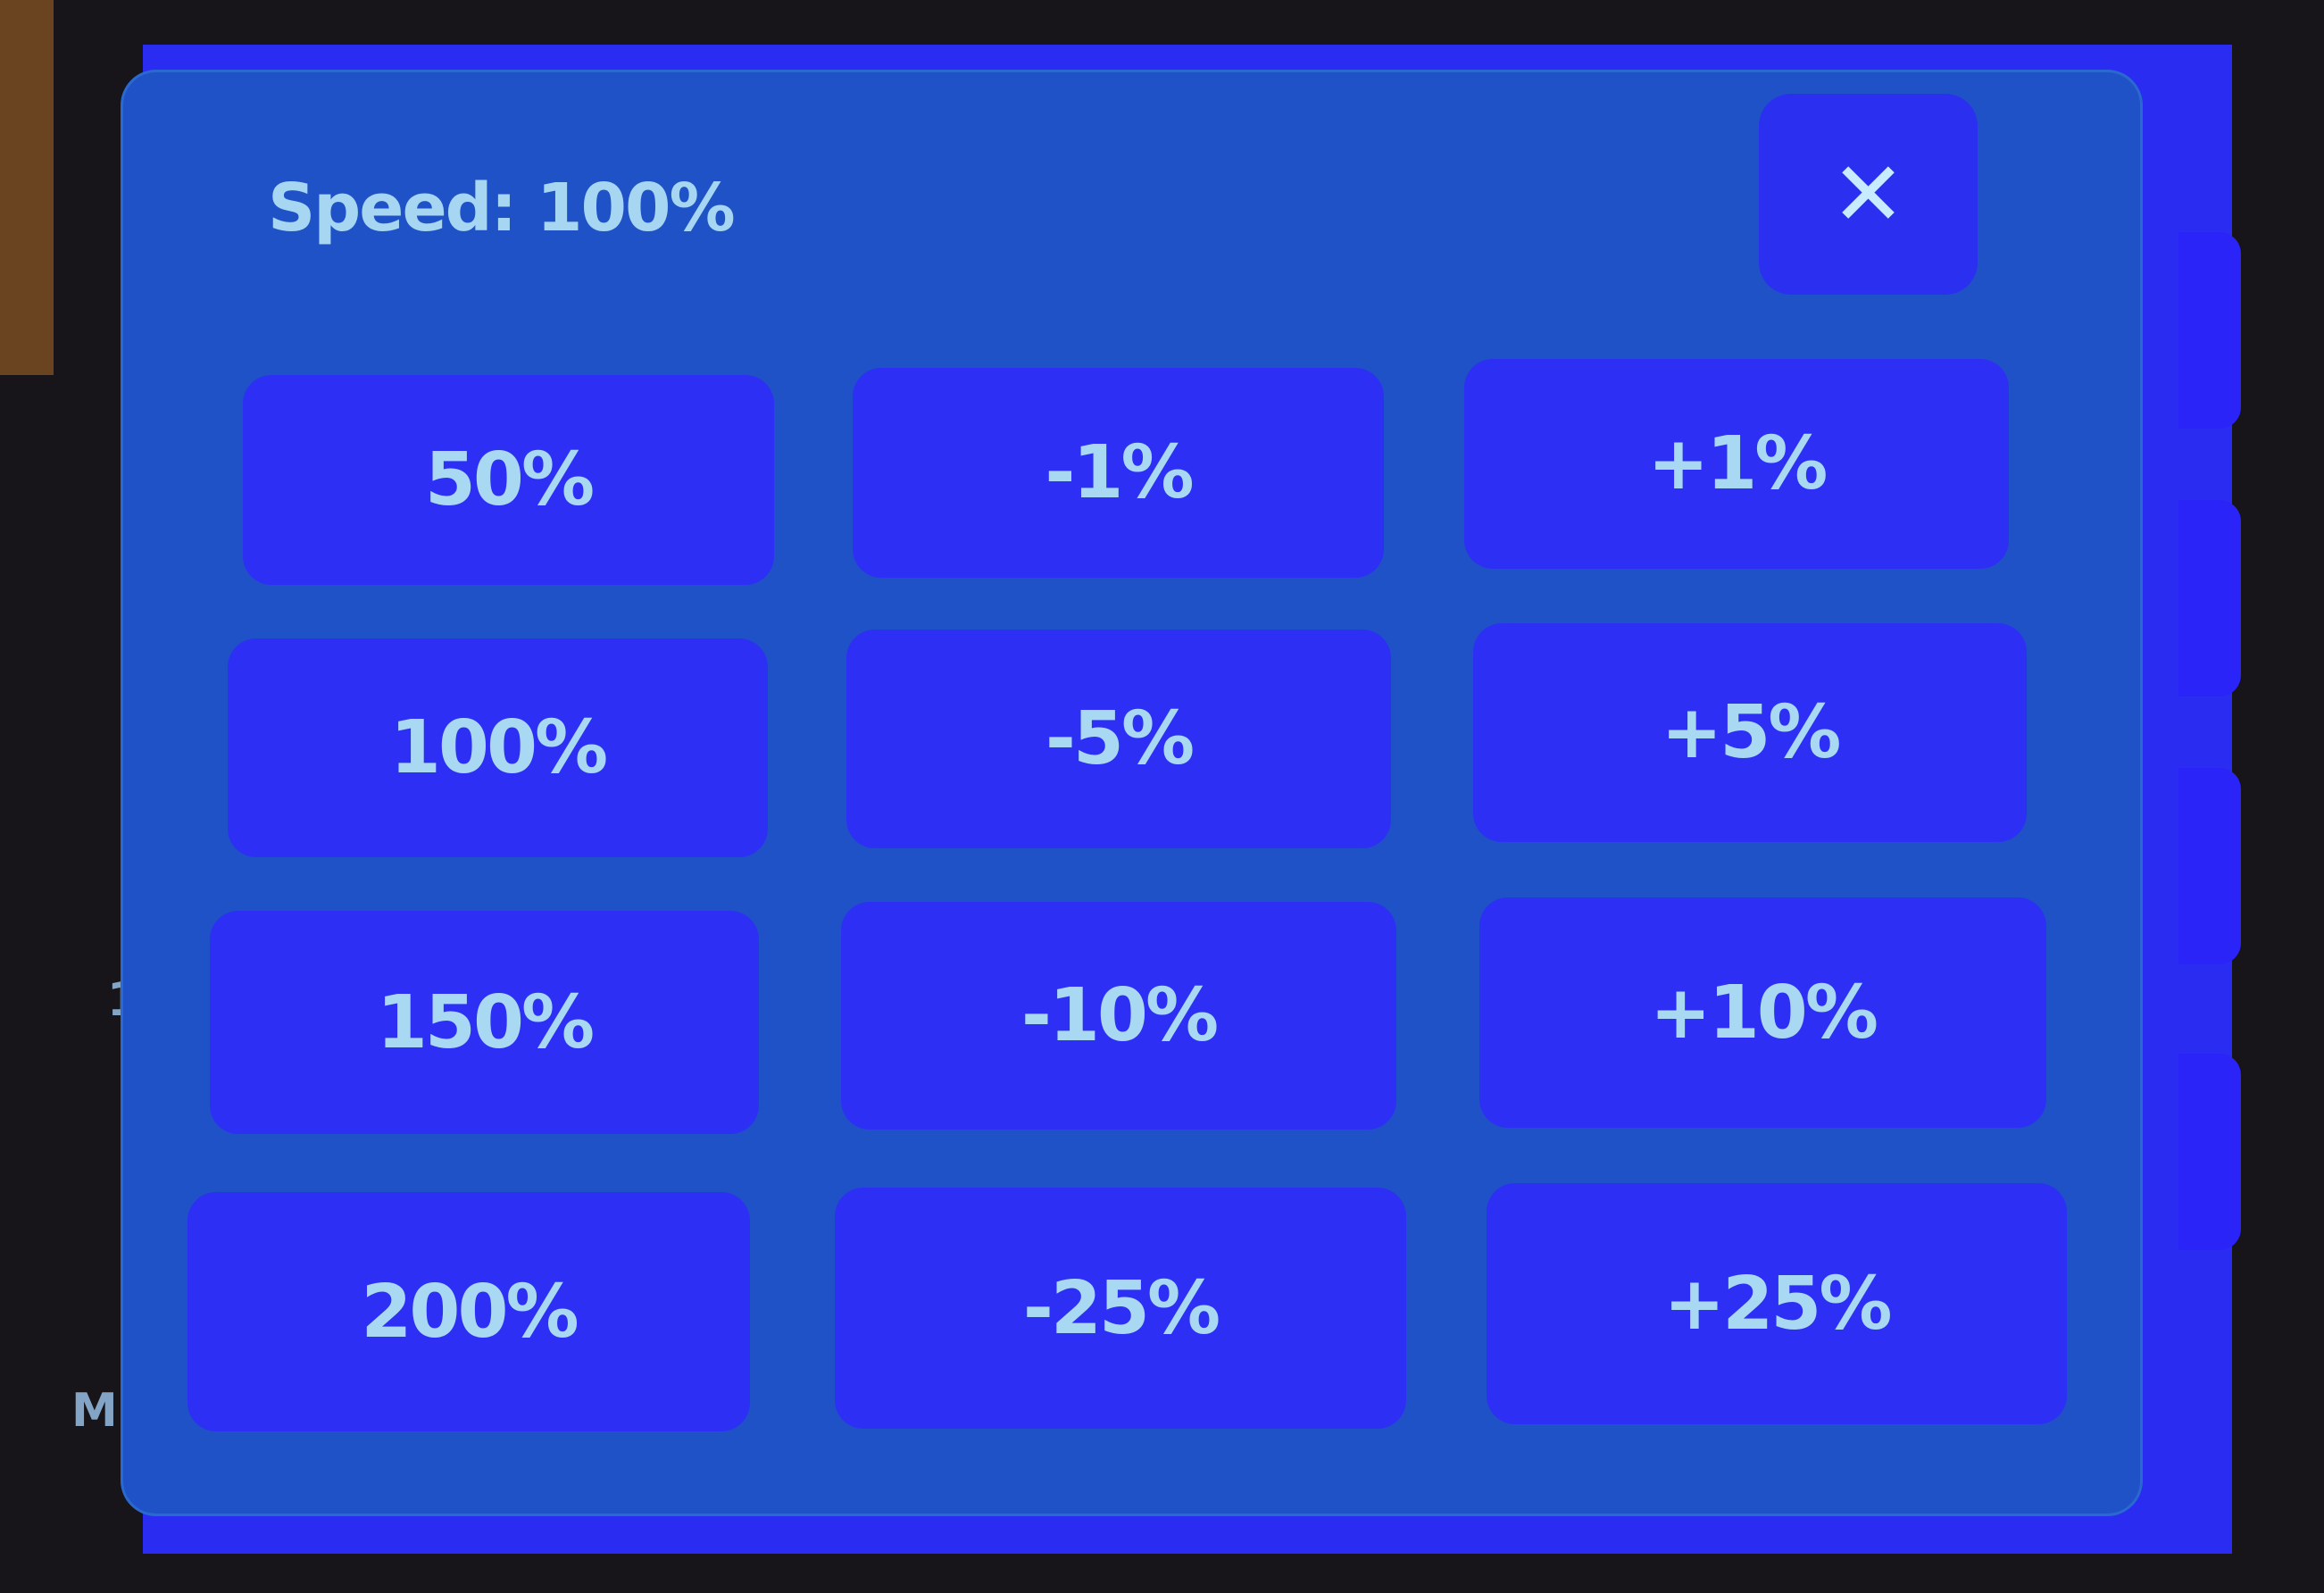 This screenshot has width=2324, height=1593. What do you see at coordinates (485, 1022) in the screenshot?
I see `speed-150-button: 150%` at bounding box center [485, 1022].